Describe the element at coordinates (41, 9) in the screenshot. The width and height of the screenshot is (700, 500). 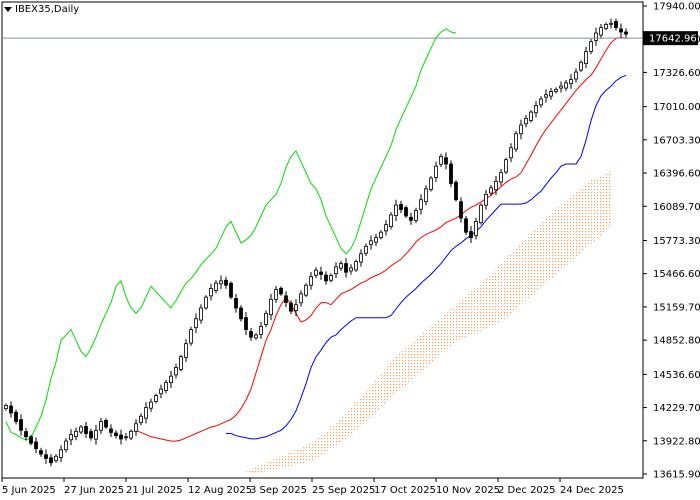
I see `chart-title: IBEX35,Daily` at that location.